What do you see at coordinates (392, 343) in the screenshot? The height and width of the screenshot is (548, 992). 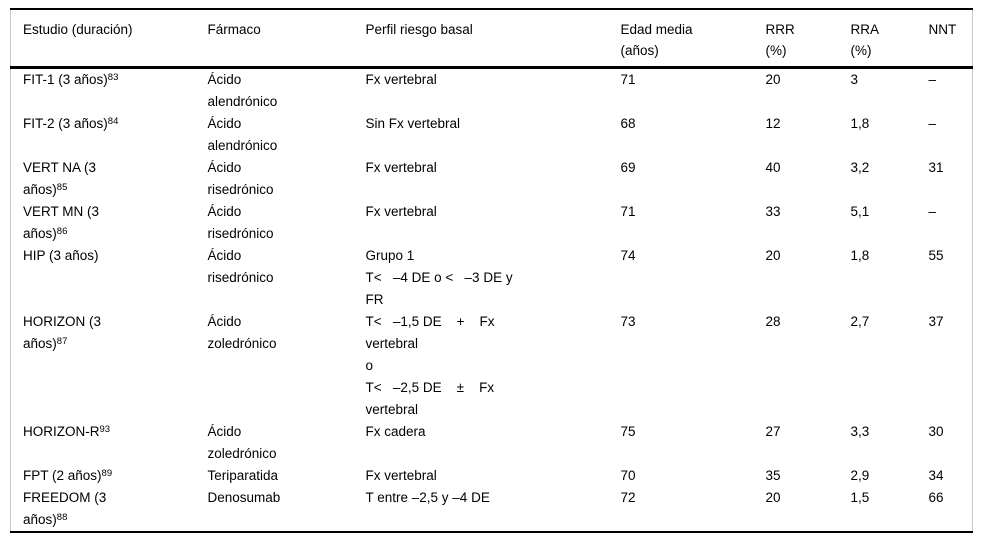 I see `cell-line: vertebral` at bounding box center [392, 343].